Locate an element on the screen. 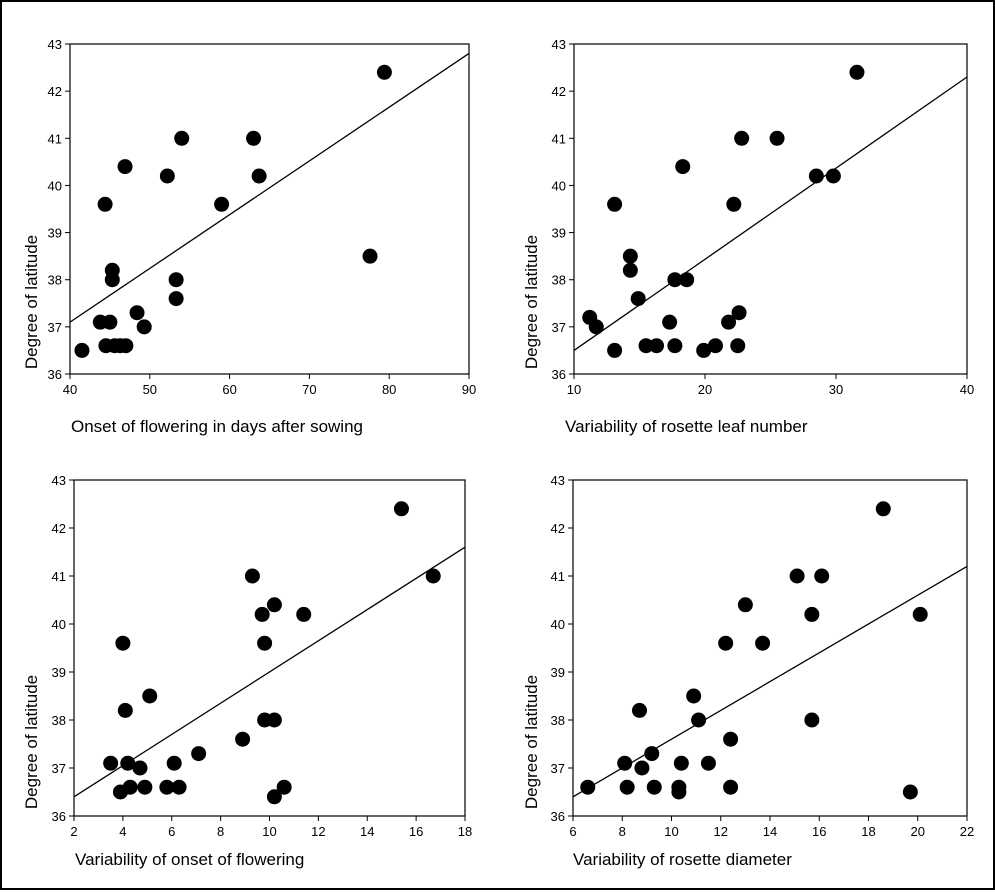  x-tick-label: 90 is located at coordinates (469, 389).